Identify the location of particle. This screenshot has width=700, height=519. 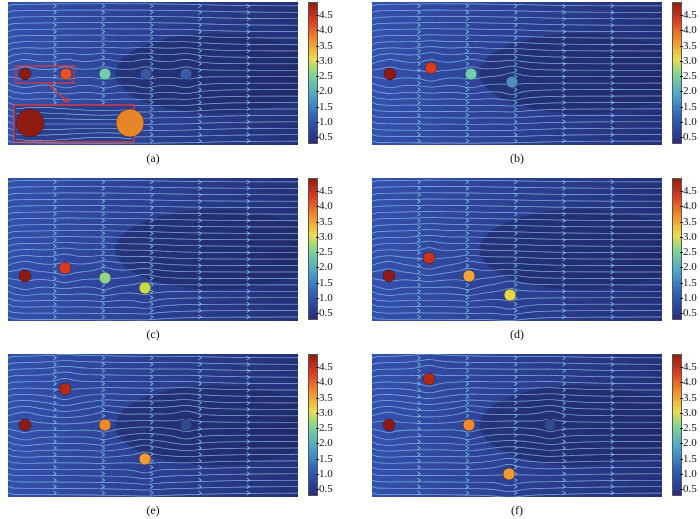
(186, 74).